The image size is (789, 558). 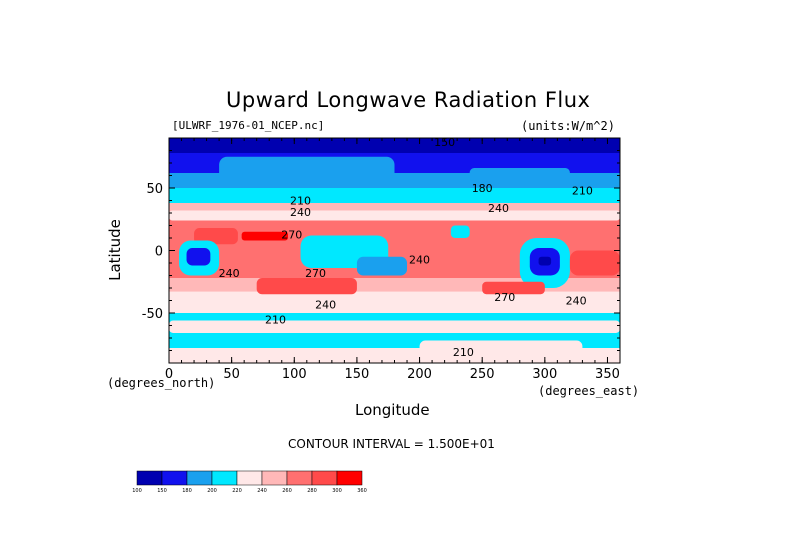 I want to click on x-tick-label: 50, so click(x=231, y=374).